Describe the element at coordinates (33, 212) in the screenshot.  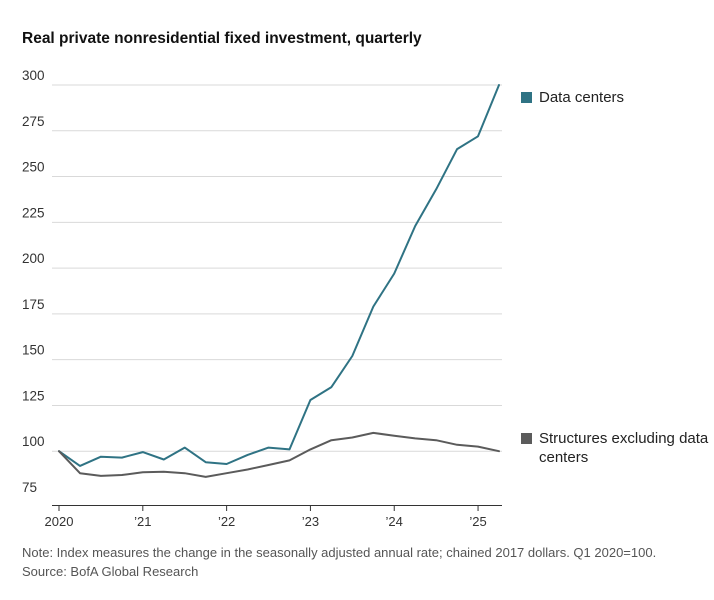
I see `y-tick-label-225: 225` at that location.